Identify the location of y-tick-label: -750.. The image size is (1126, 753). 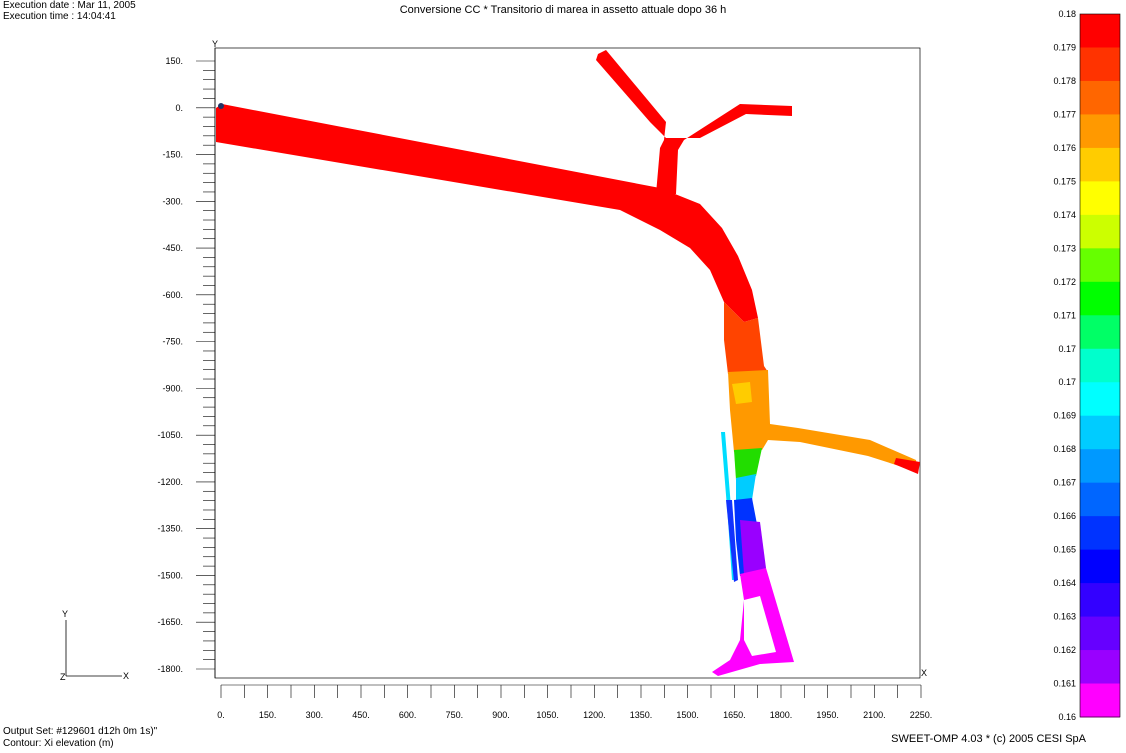
(172, 342).